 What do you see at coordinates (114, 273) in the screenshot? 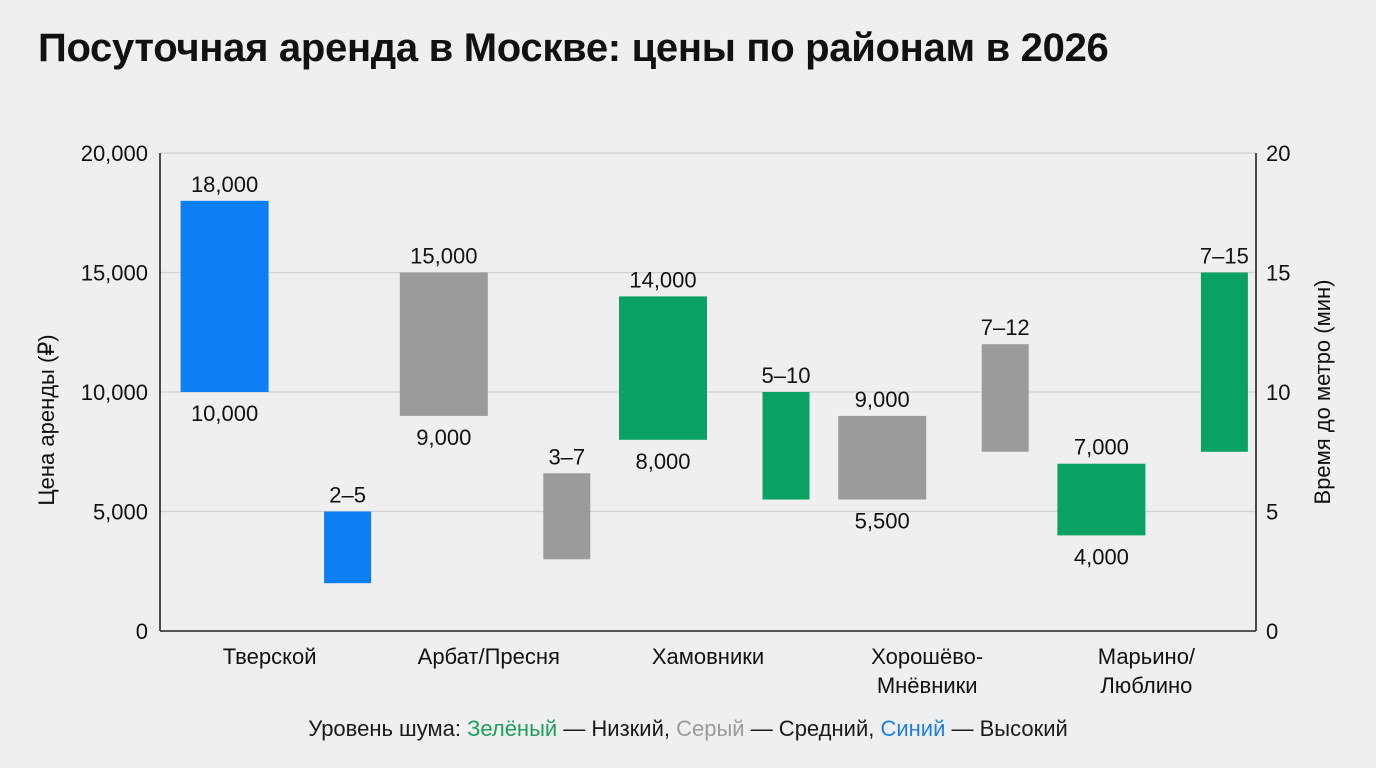
I see `y-left-tick-label: 15,000` at bounding box center [114, 273].